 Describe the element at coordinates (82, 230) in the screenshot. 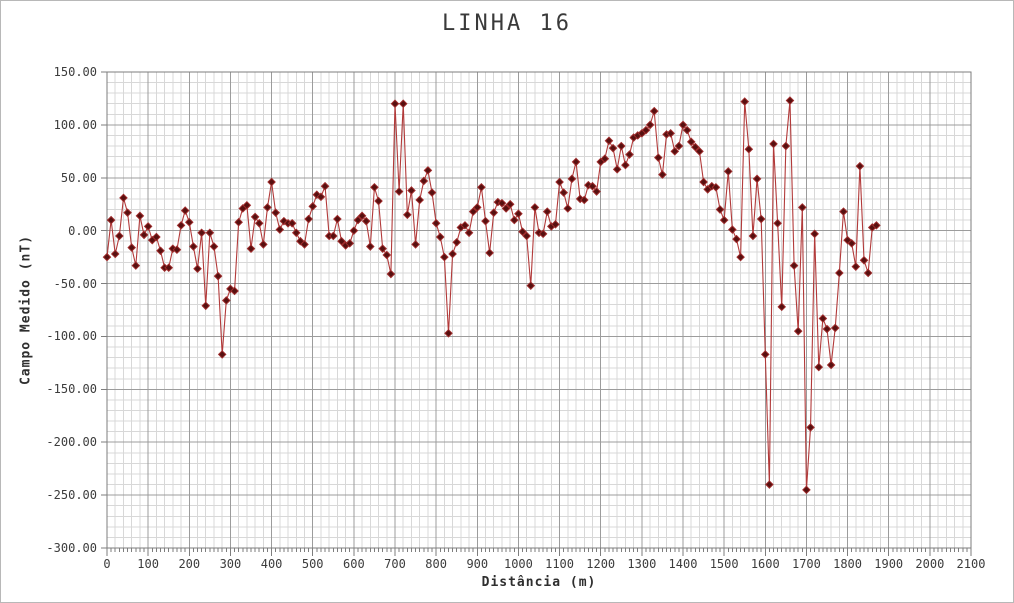

I see `y-tick-label: 0.00` at that location.